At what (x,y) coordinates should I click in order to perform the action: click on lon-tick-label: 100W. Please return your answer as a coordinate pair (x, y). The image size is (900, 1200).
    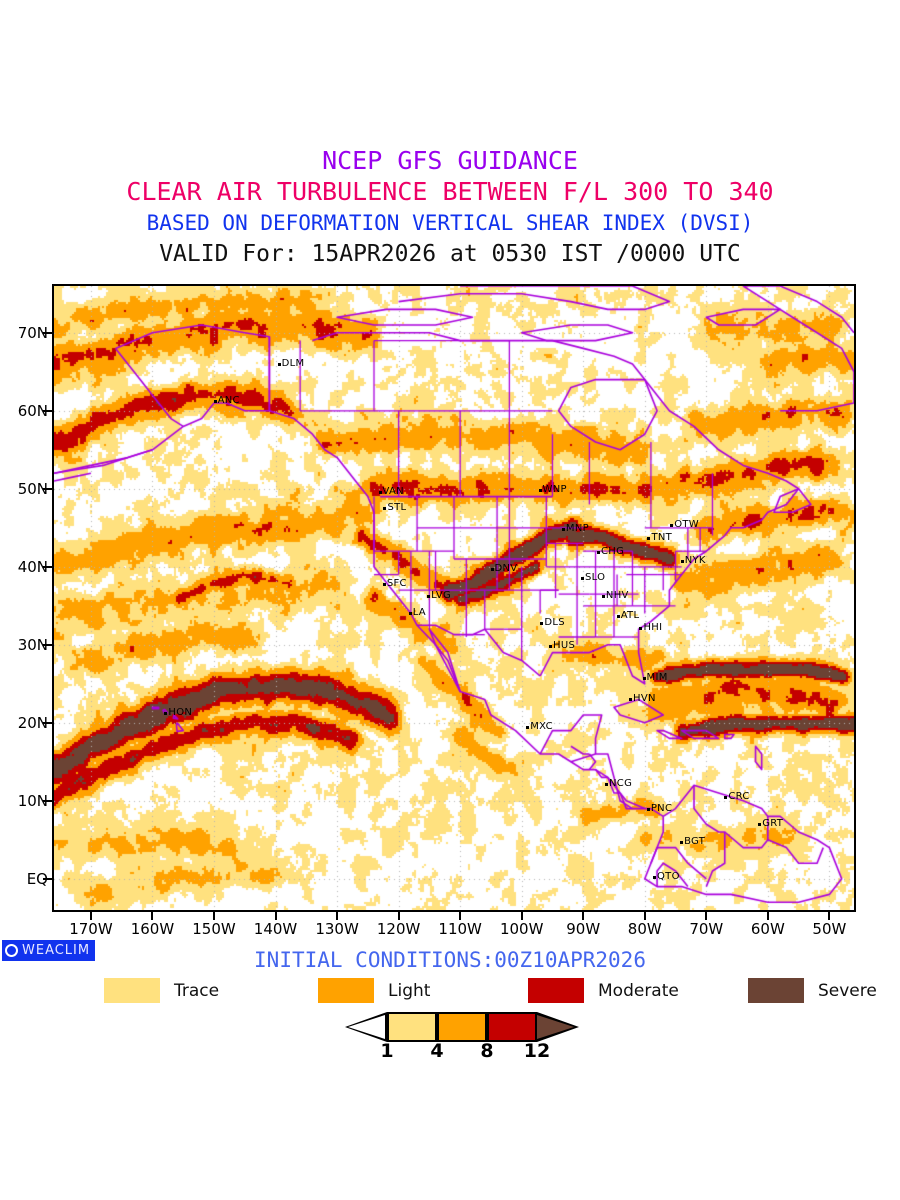
    Looking at the image, I should click on (521, 929).